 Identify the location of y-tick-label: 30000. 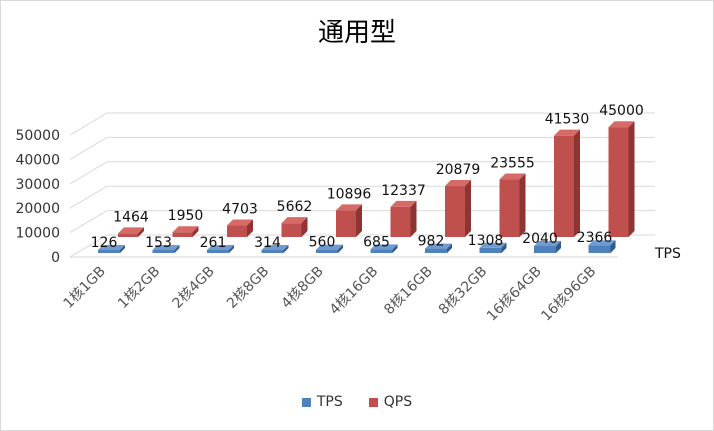
(37, 185).